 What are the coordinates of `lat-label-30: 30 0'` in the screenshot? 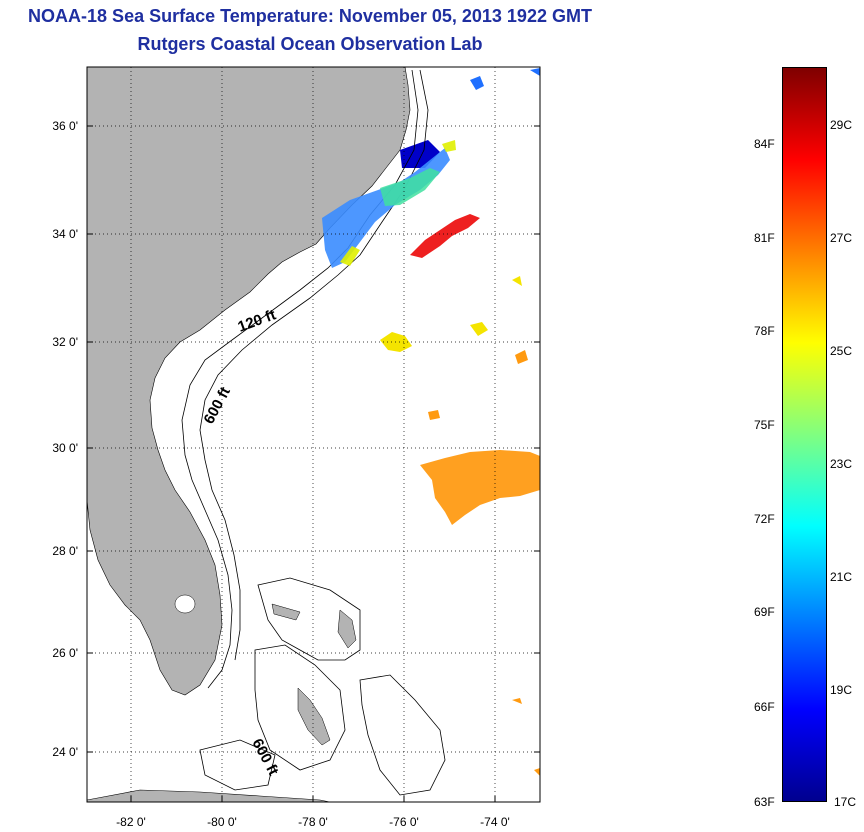 It's located at (65, 448).